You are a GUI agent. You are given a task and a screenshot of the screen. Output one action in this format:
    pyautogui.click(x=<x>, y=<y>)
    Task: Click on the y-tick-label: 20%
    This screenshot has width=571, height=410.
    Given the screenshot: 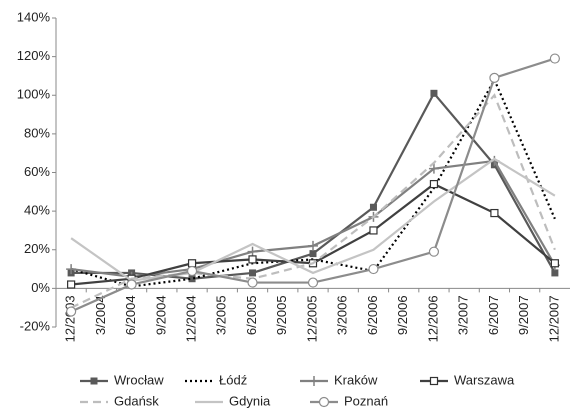 What is the action you would take?
    pyautogui.click(x=37, y=248)
    